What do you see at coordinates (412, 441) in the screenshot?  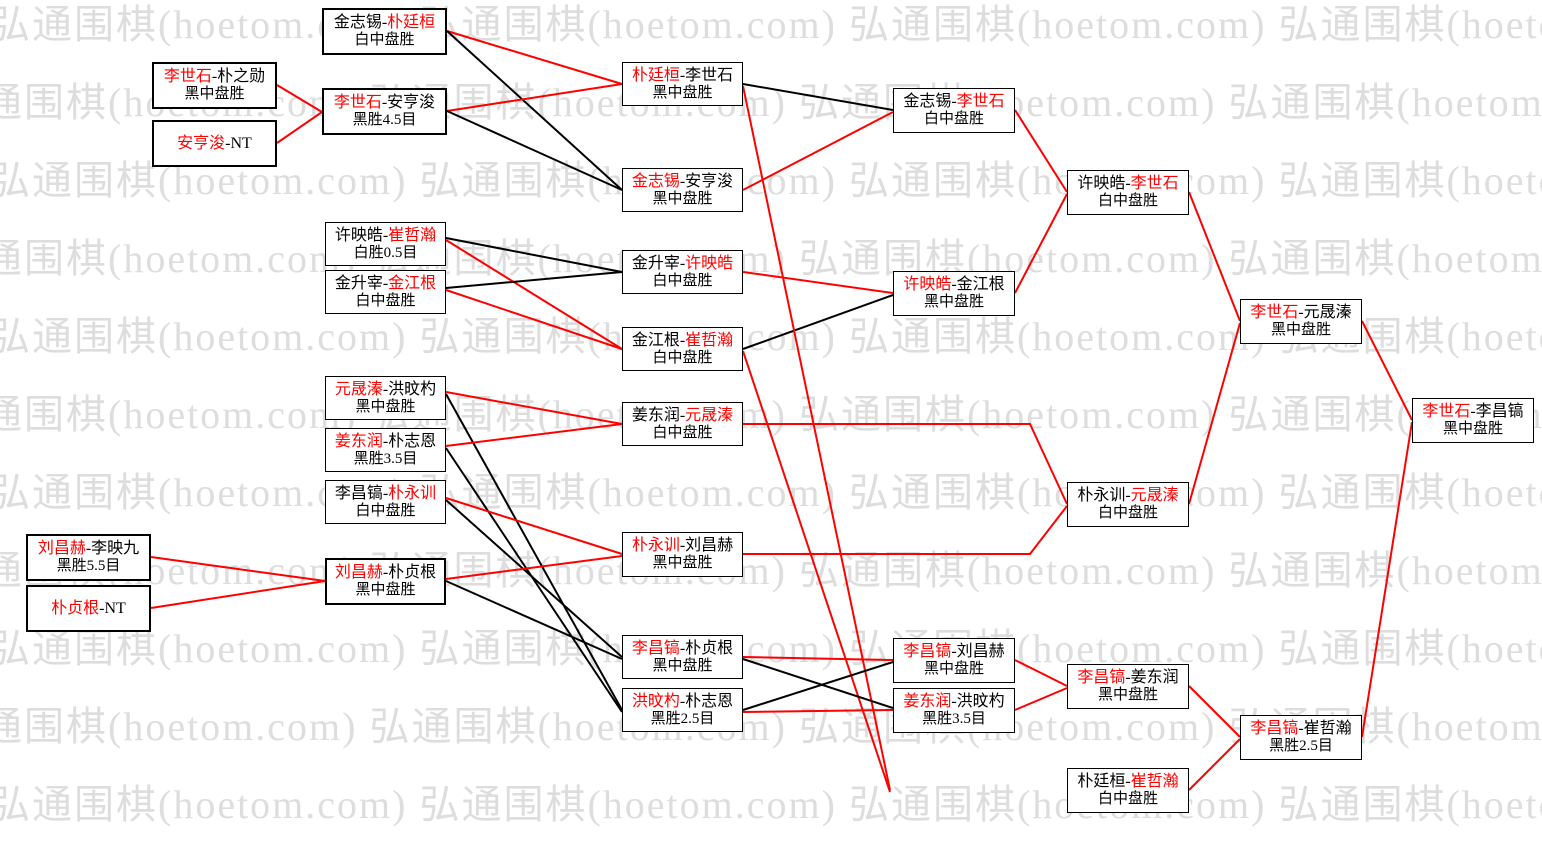 I see `player-right: 朴志恩` at bounding box center [412, 441].